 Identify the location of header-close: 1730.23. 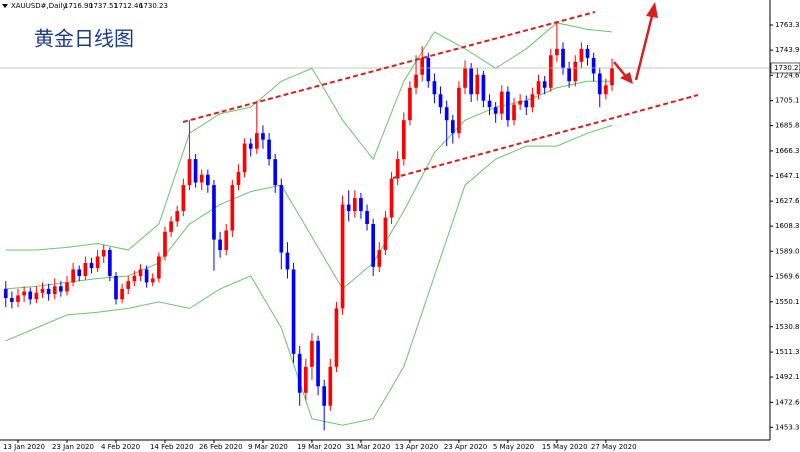
(153, 6).